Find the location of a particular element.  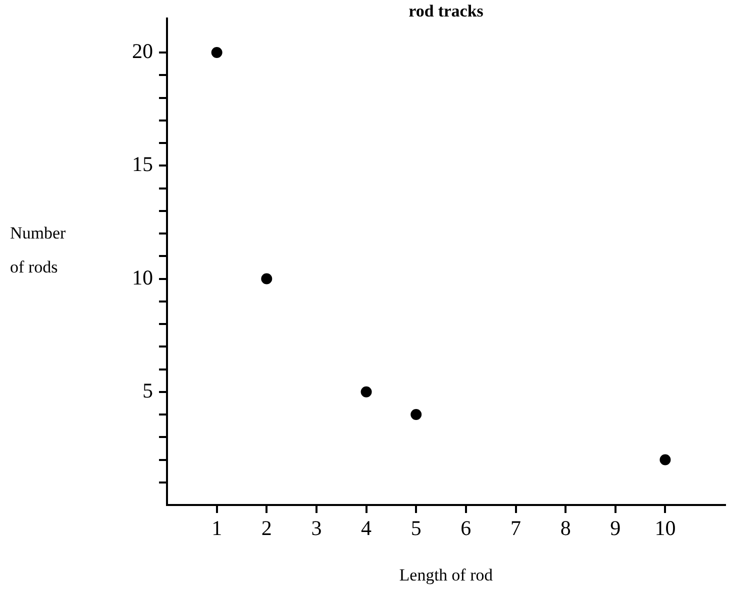

y-tick-label: 20 is located at coordinates (142, 51).